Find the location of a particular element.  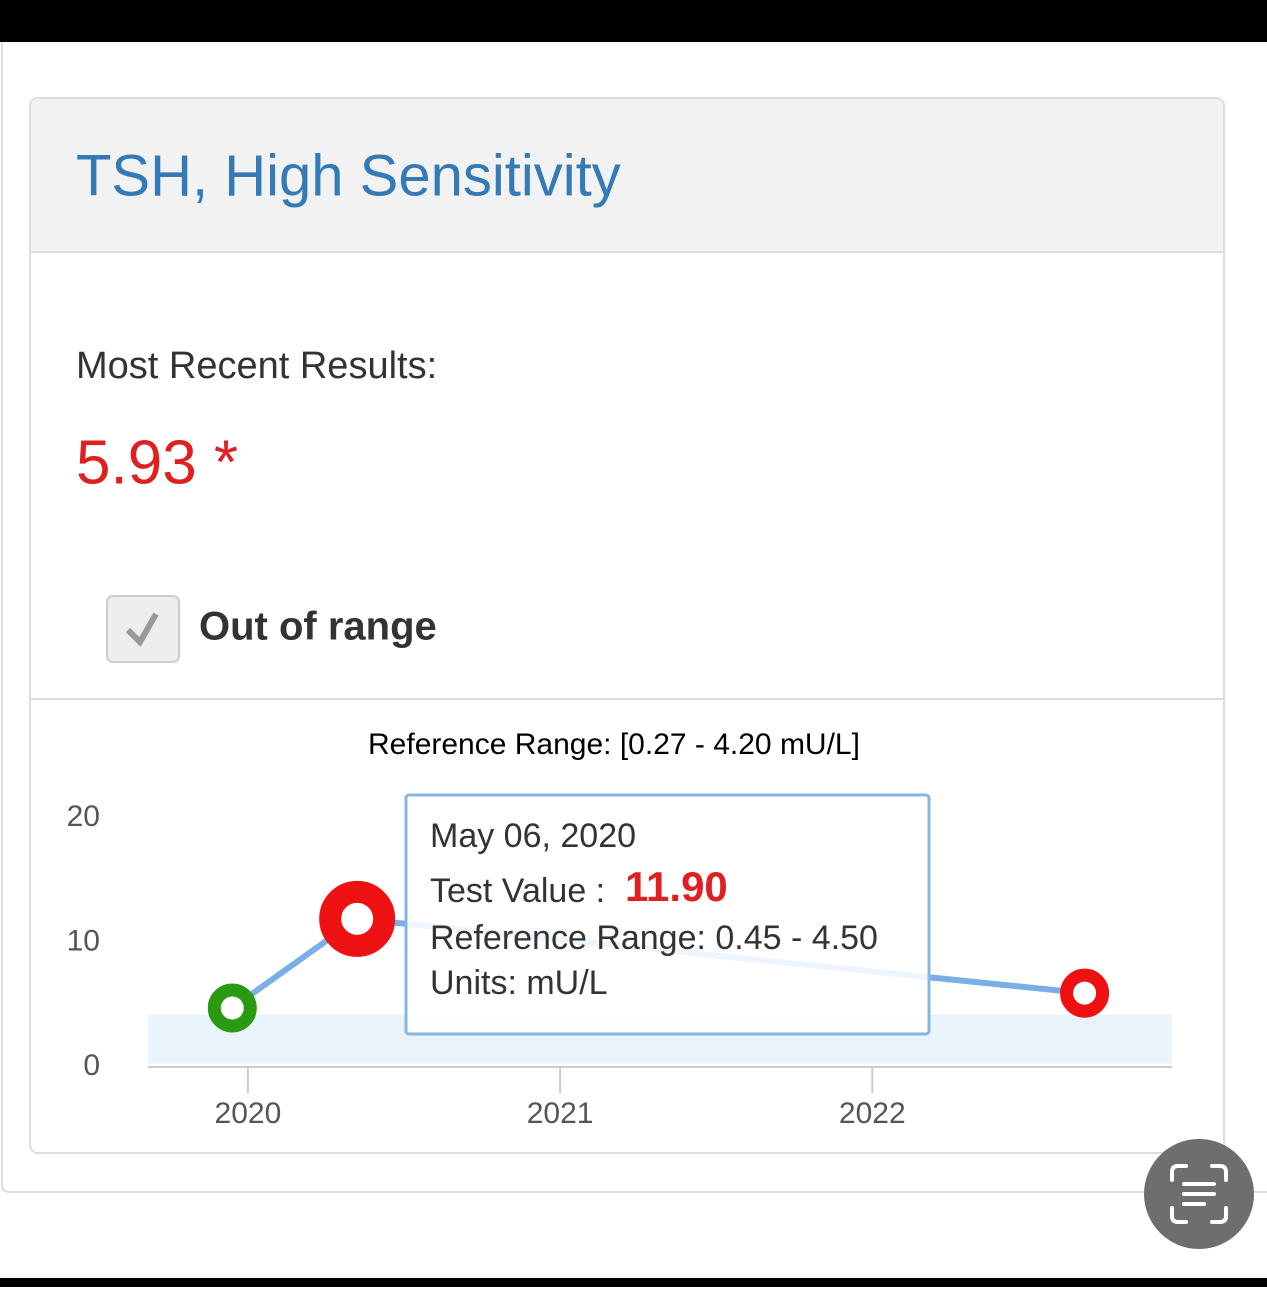

tooltip-range: Reference Range: 0.45 - 4.50 is located at coordinates (654, 938).